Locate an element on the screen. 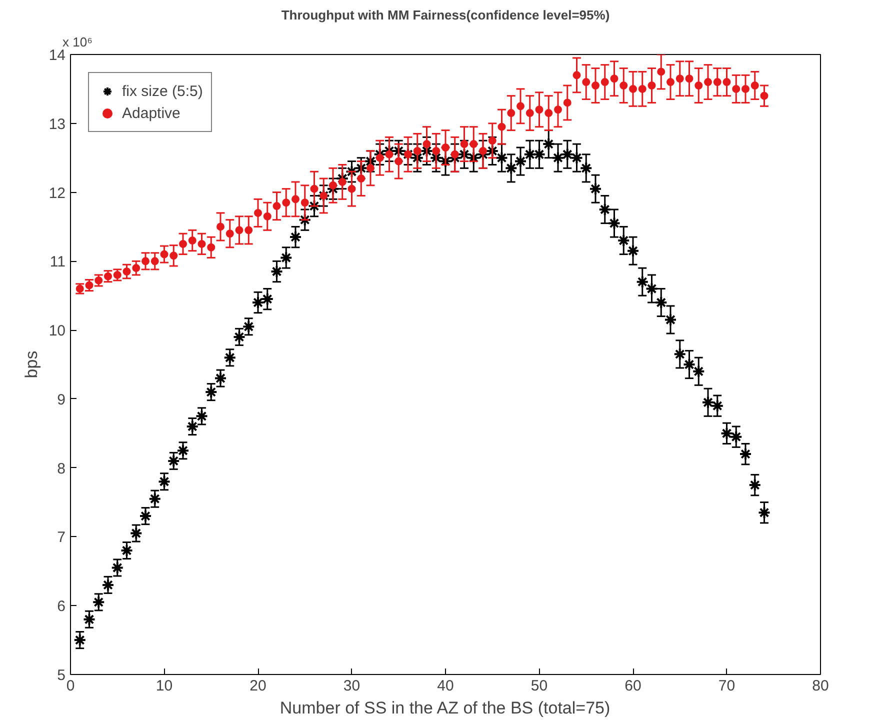 This screenshot has width=871, height=728. y-axis-title: bps is located at coordinates (31, 364).